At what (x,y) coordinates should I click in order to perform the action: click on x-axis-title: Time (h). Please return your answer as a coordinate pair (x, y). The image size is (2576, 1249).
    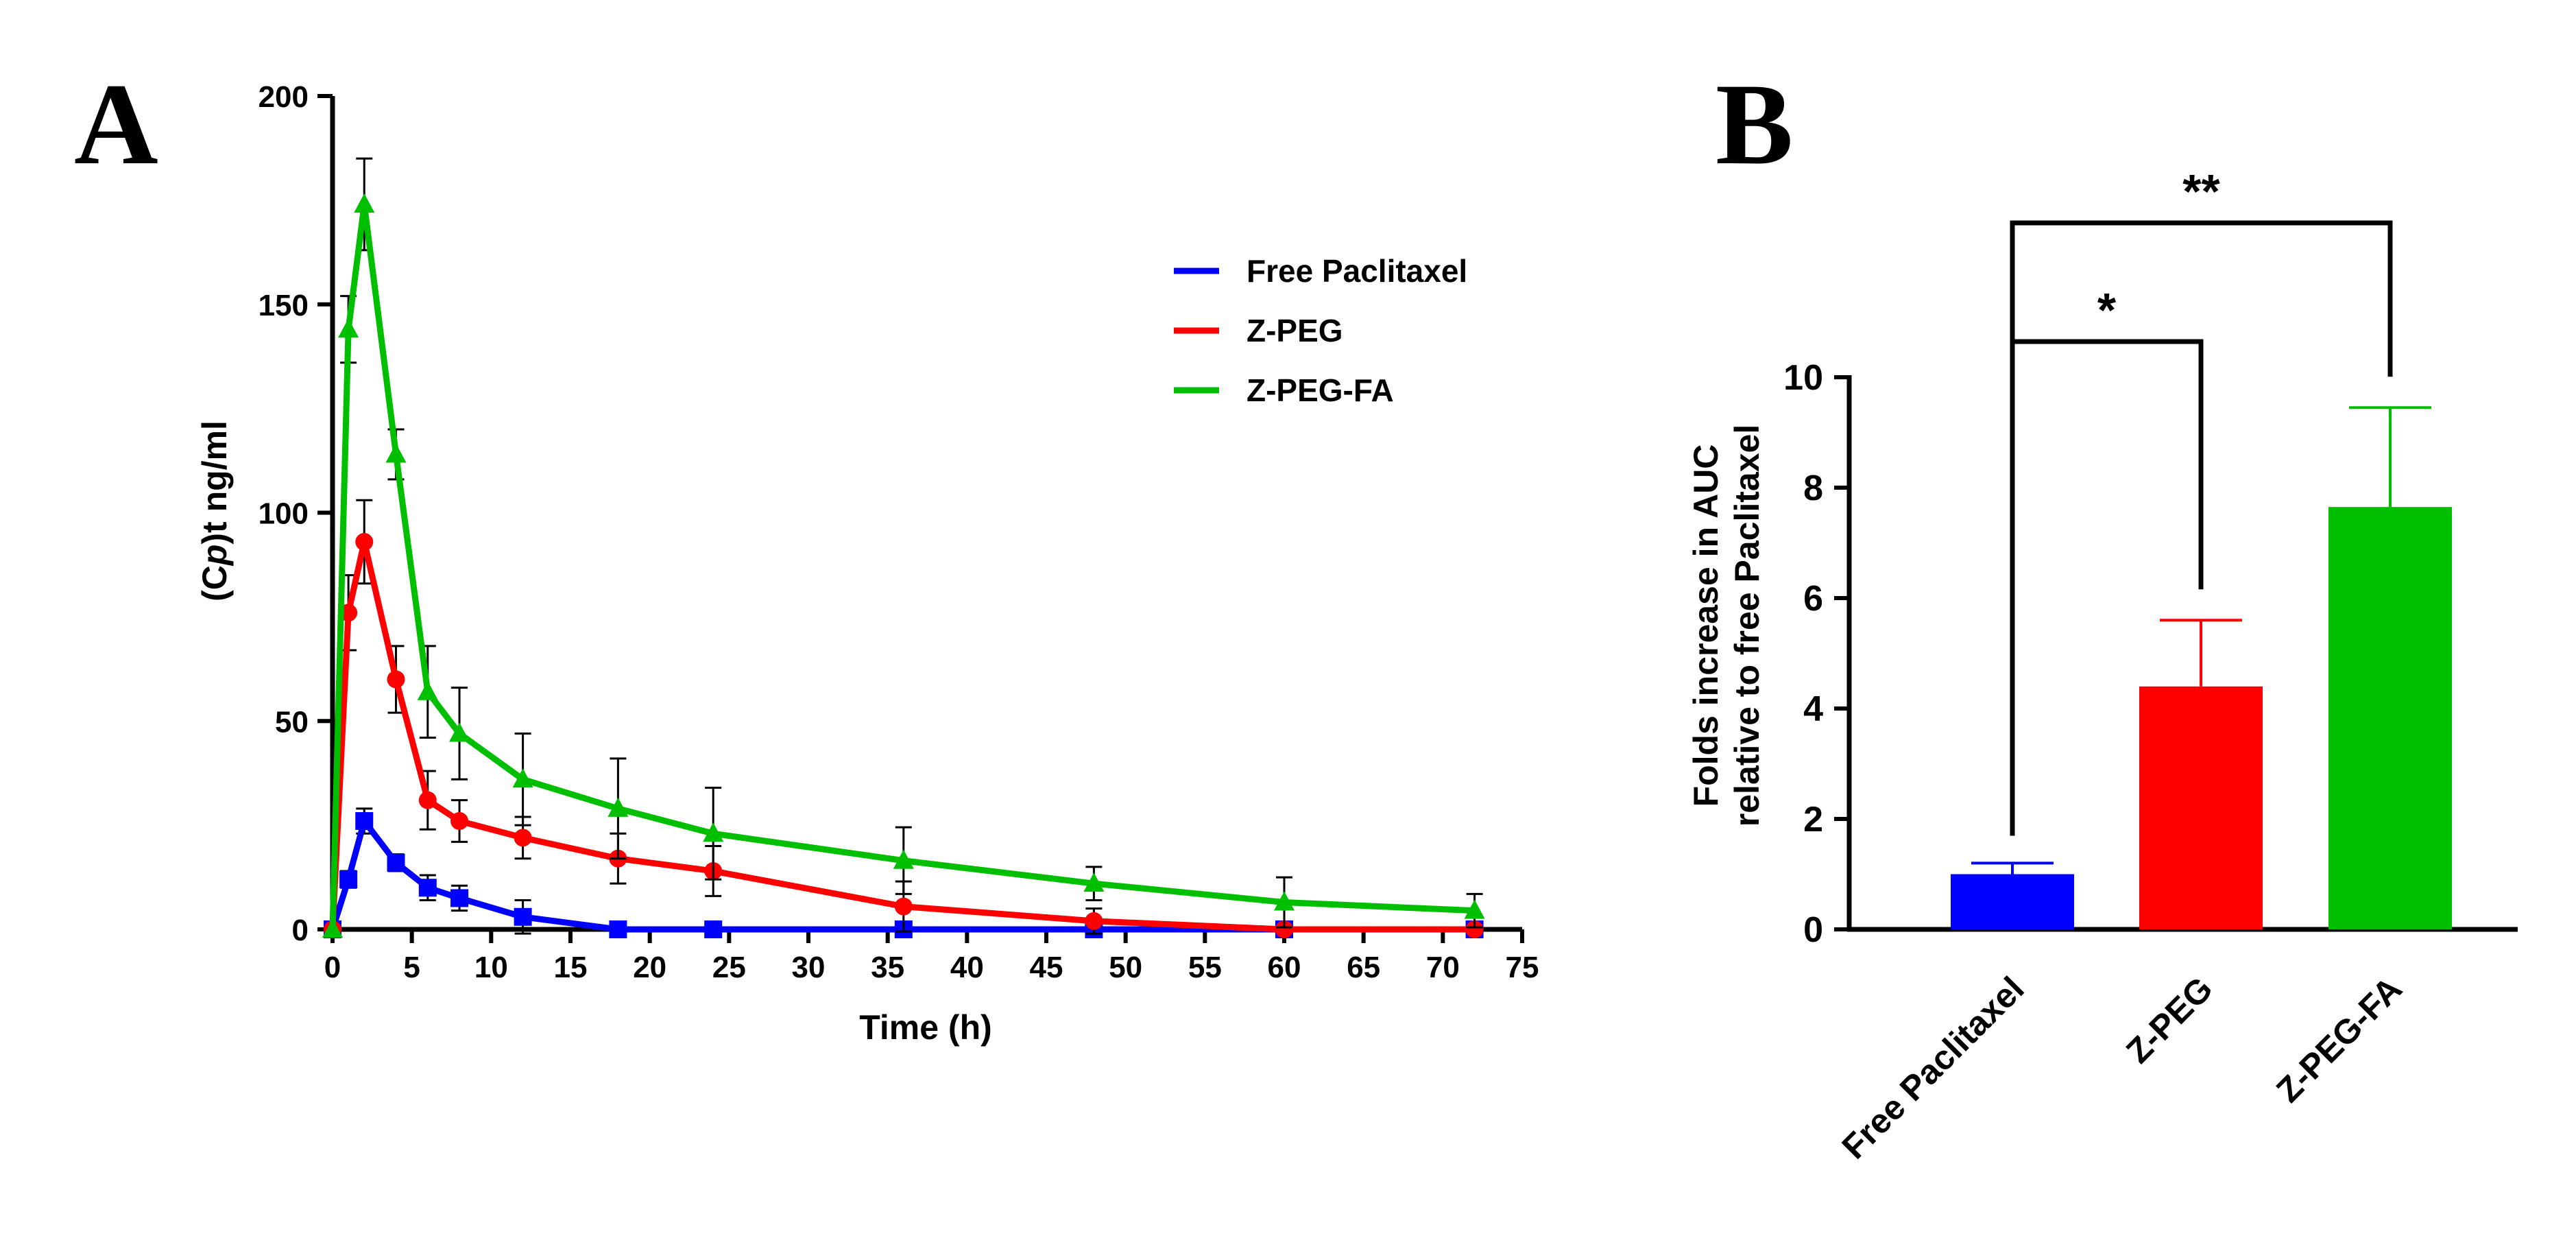
    Looking at the image, I should click on (926, 1028).